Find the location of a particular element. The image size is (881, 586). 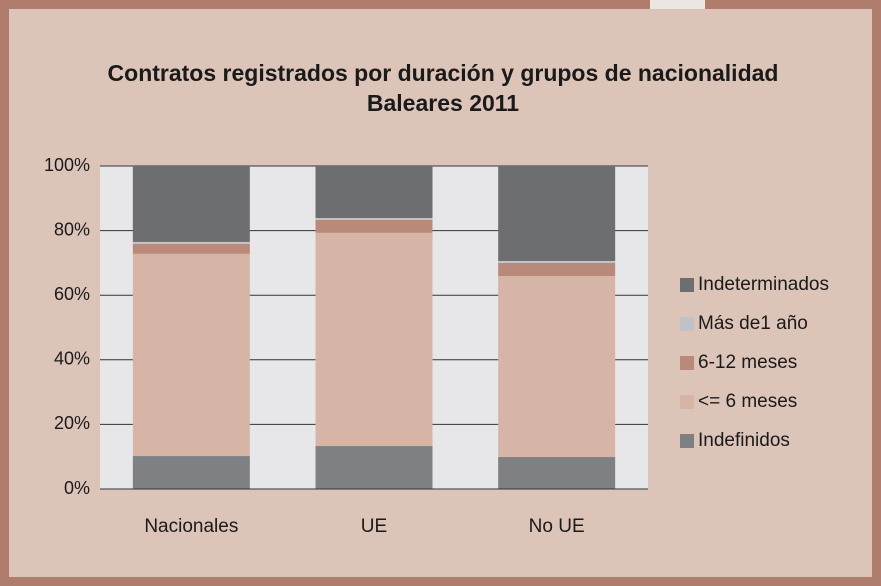

legend-label: <= 6 meses is located at coordinates (747, 401).